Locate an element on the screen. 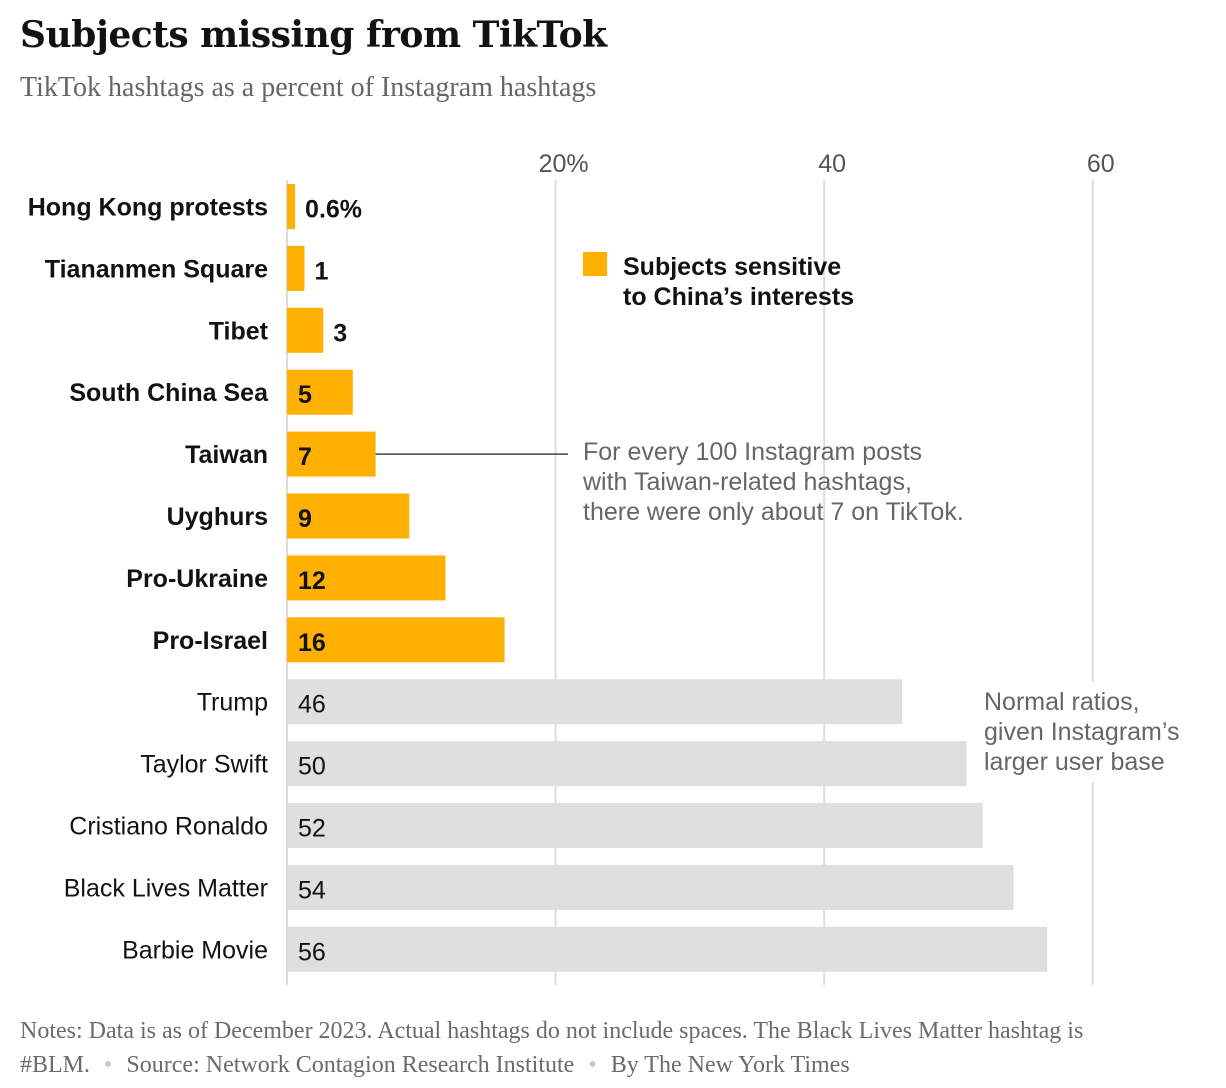 The width and height of the screenshot is (1226, 1088). value-label: 12 is located at coordinates (312, 581).